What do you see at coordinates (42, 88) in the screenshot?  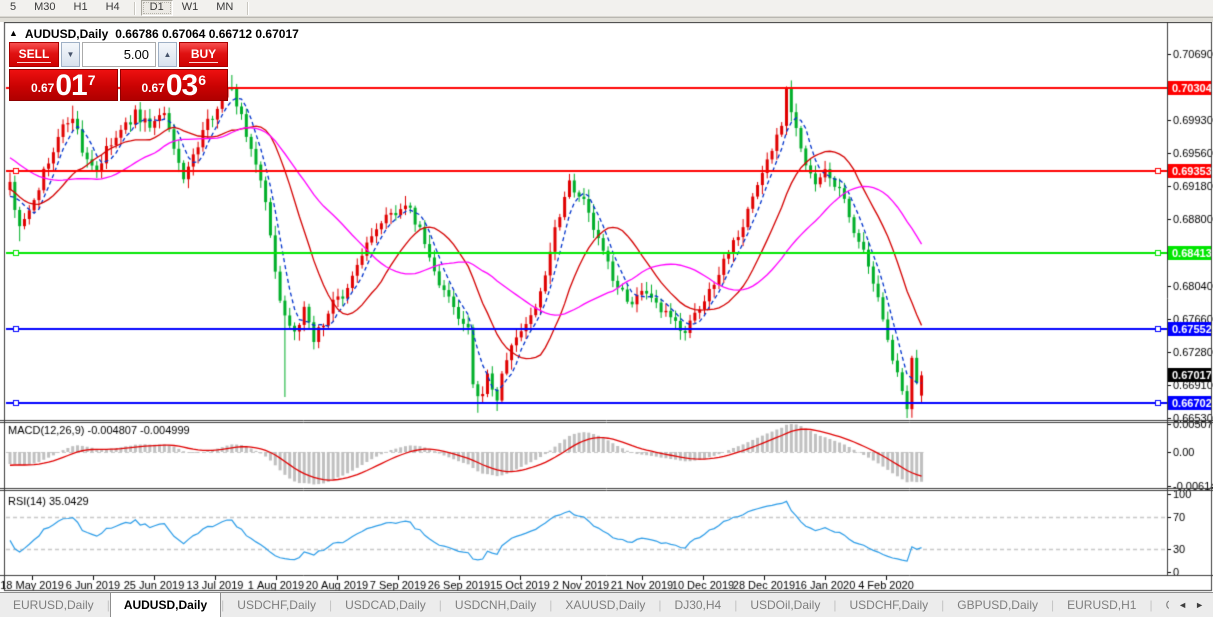 I see `sell-price-prefix: 0.67` at bounding box center [42, 88].